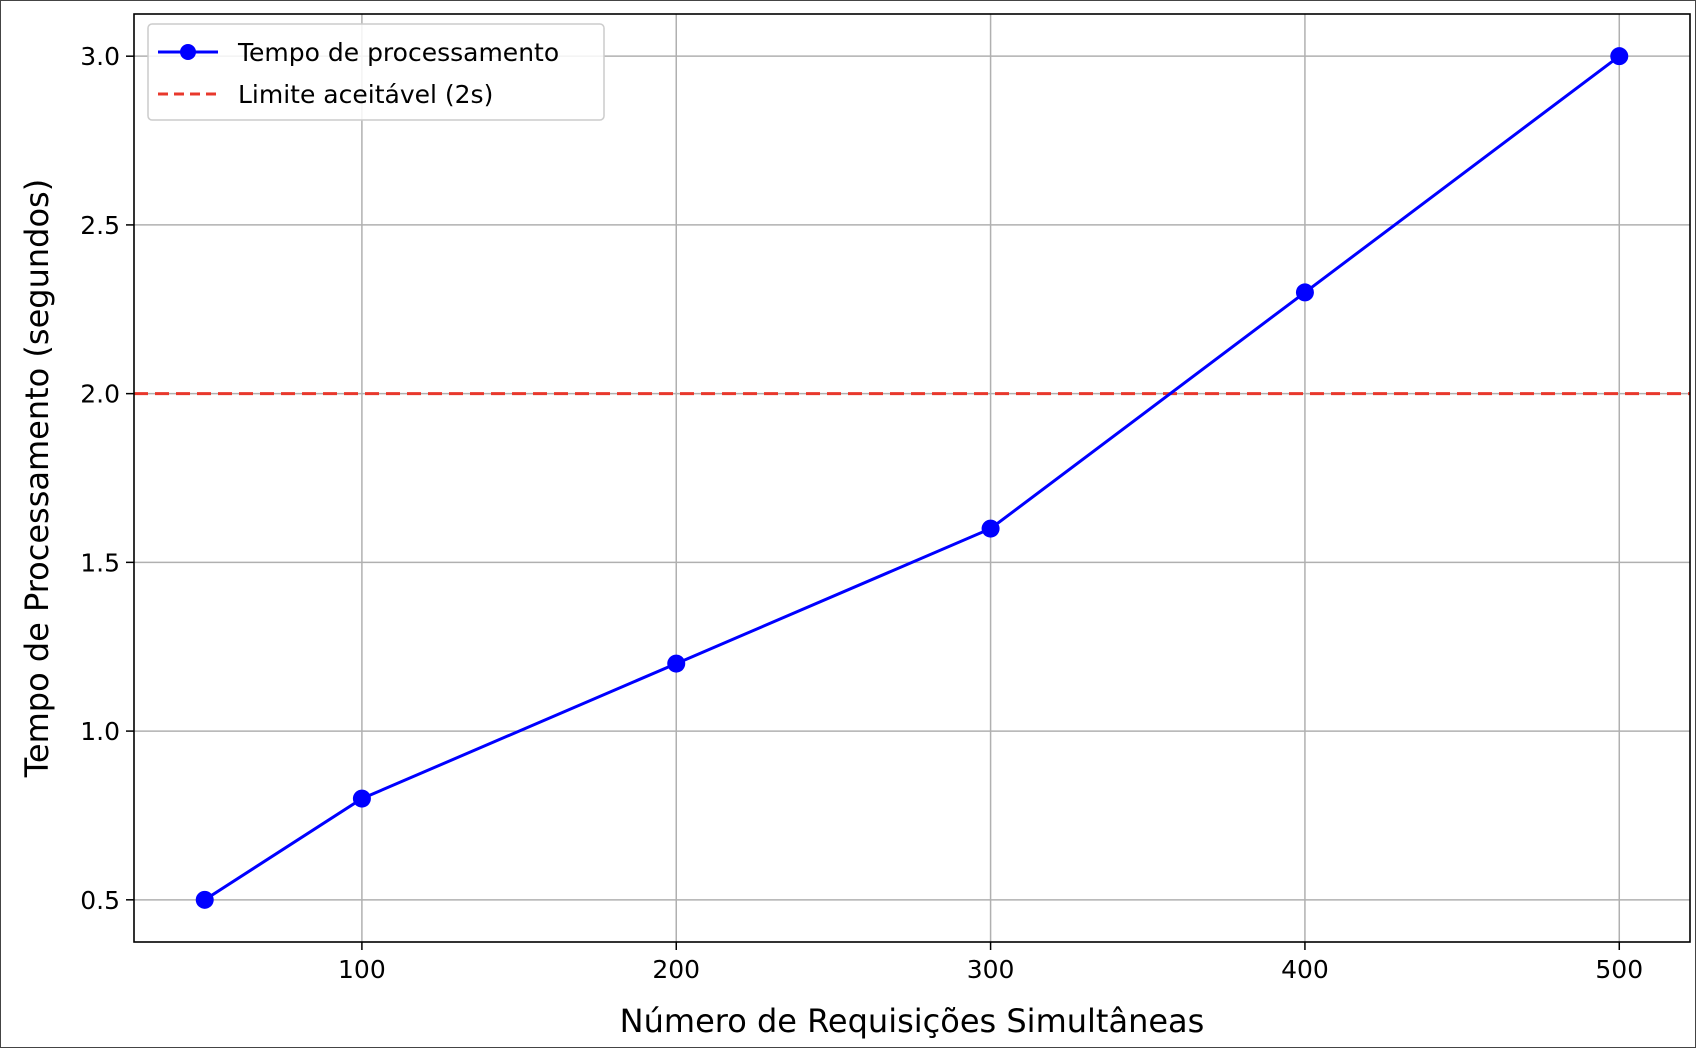 The height and width of the screenshot is (1050, 1698). I want to click on legend-box, so click(376, 72).